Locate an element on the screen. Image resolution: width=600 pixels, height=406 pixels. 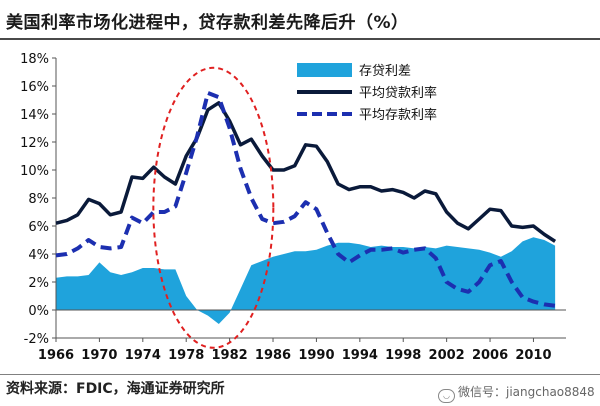
y-tick-label: -2% is located at coordinates (36, 339).